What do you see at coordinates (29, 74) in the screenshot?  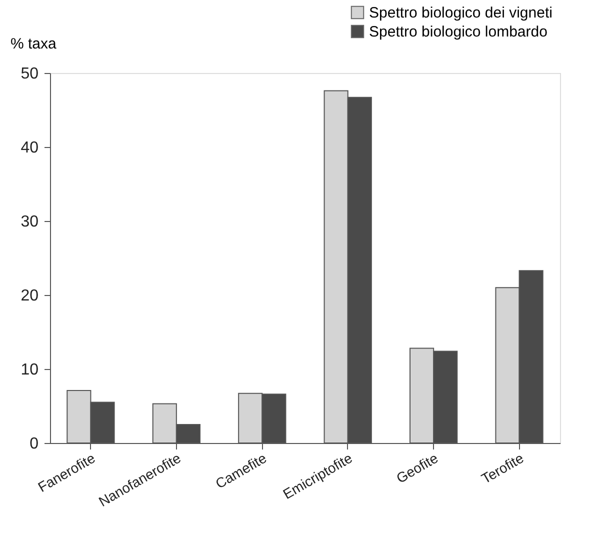 I see `y-tick-label: 50` at bounding box center [29, 74].